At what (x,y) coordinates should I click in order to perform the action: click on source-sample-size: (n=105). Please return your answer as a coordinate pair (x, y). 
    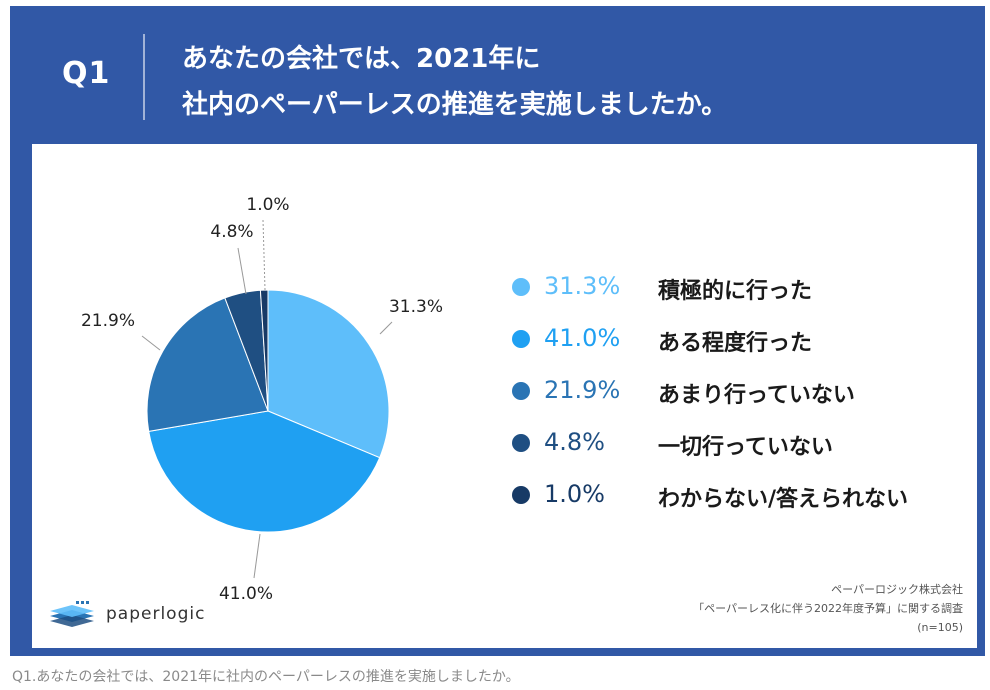
    Looking at the image, I should click on (940, 627).